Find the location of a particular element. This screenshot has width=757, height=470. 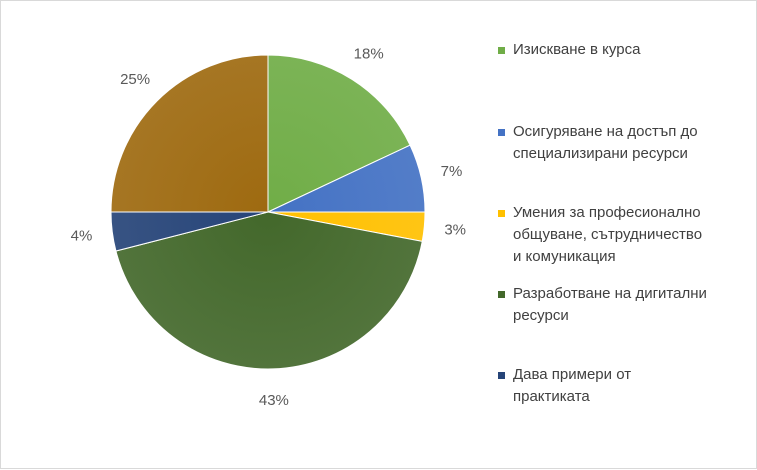

legend-label-line: Осигуряване на достъп до is located at coordinates (605, 131).